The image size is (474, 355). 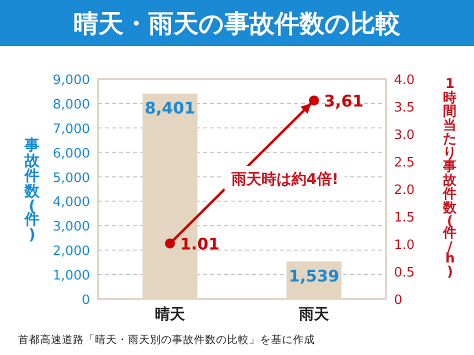 What do you see at coordinates (314, 314) in the screenshot?
I see `x-tick-label: 雨天` at bounding box center [314, 314].